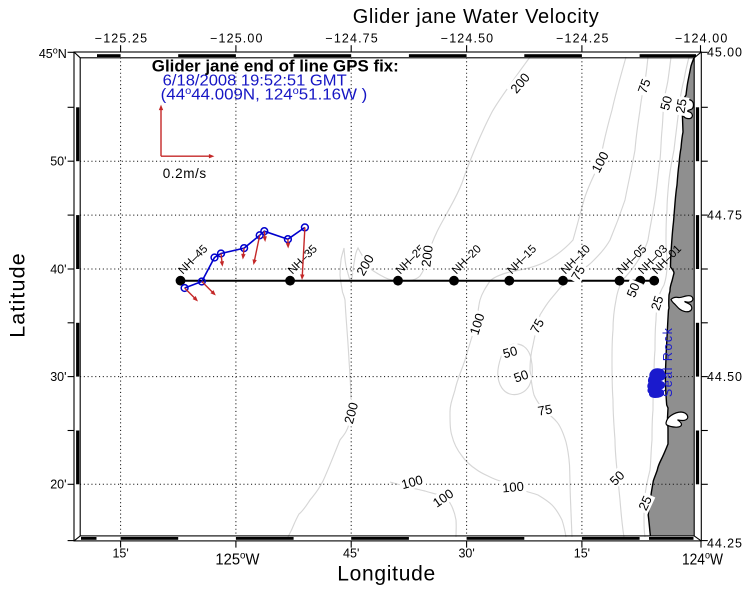 Image resolution: width=750 pixels, height=612 pixels. I want to click on svg-text: 125oW, so click(237, 559).